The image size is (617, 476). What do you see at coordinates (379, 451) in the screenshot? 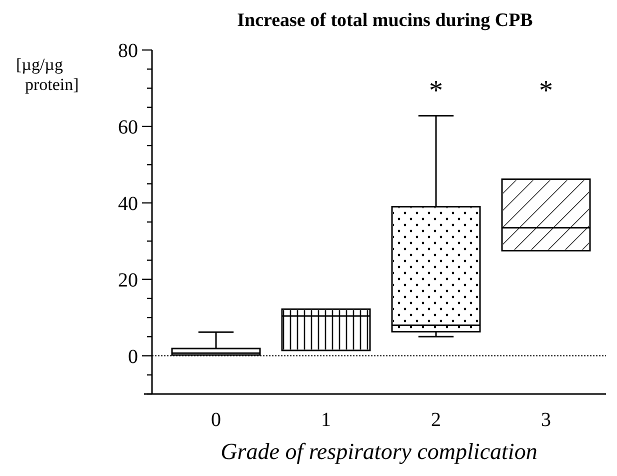
I see `x-axis-title: Grade of respiratory complication` at bounding box center [379, 451].